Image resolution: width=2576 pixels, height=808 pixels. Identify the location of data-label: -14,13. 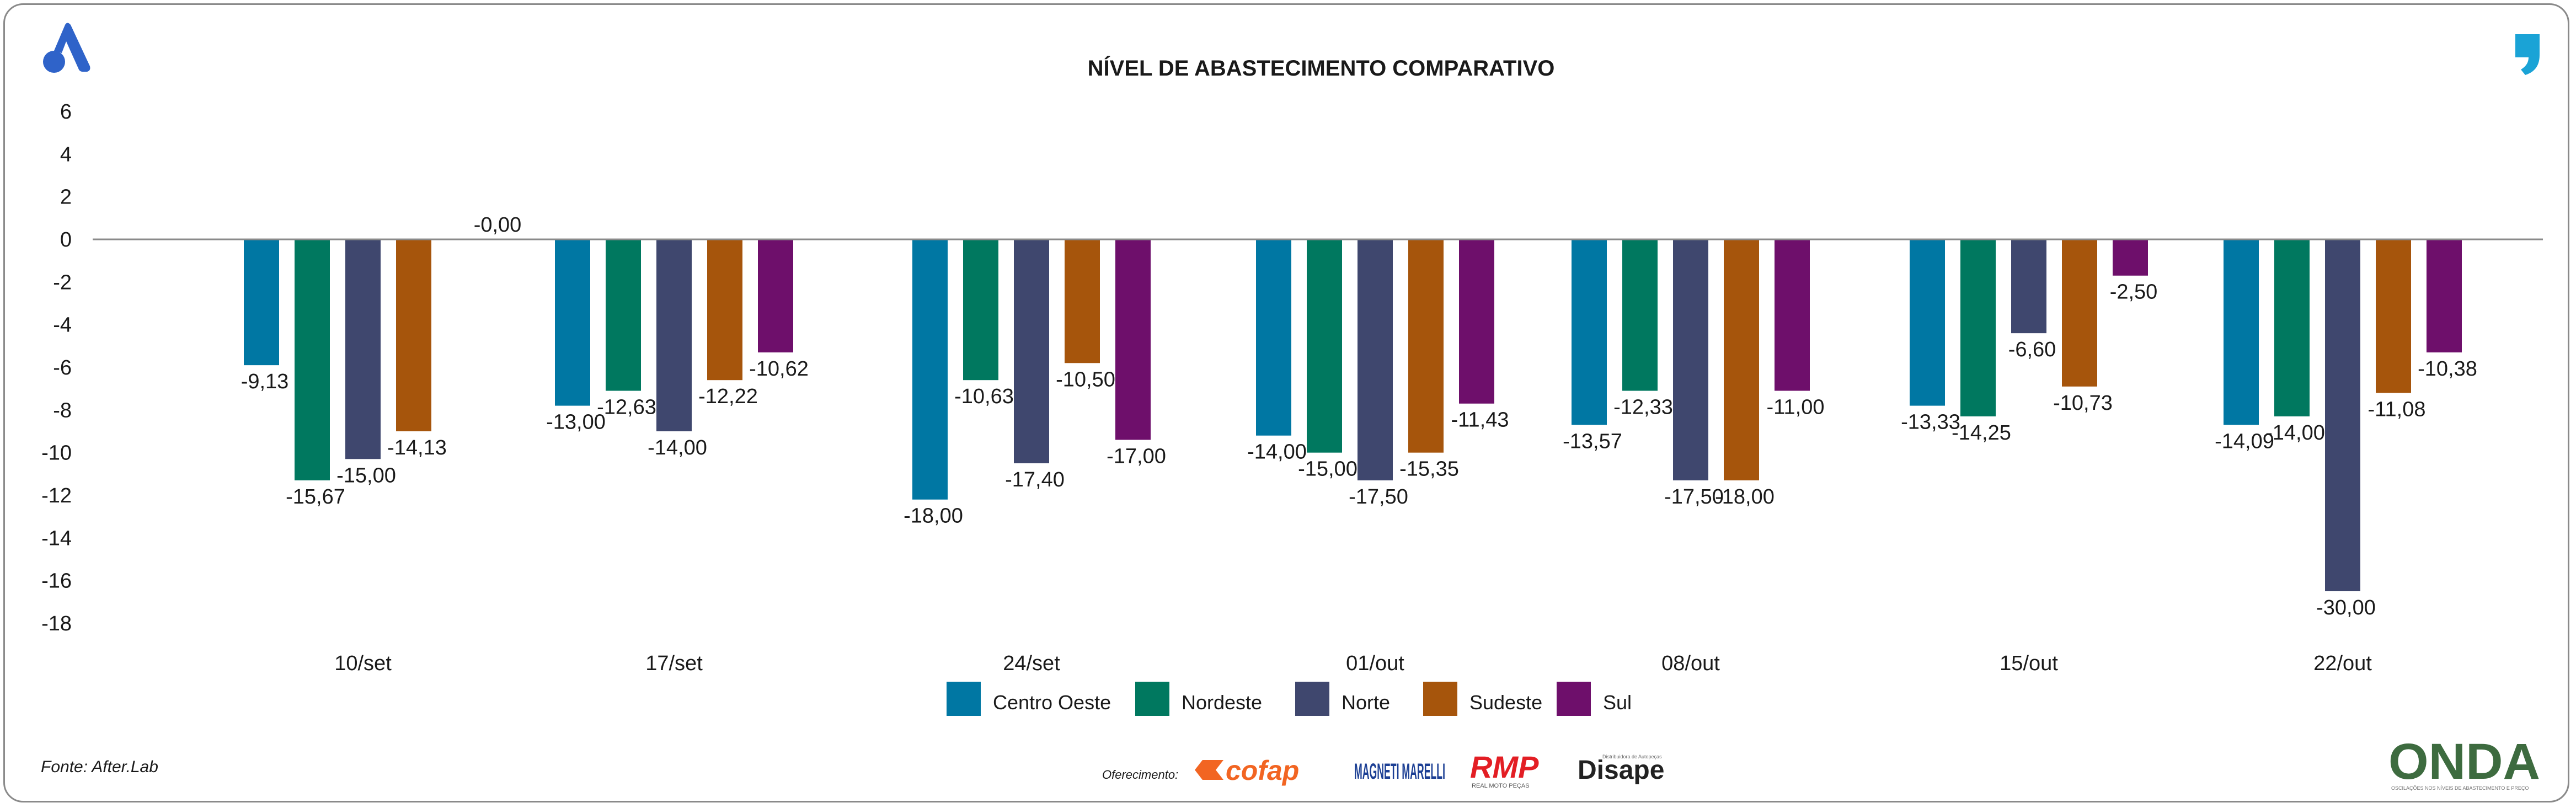
(417, 447).